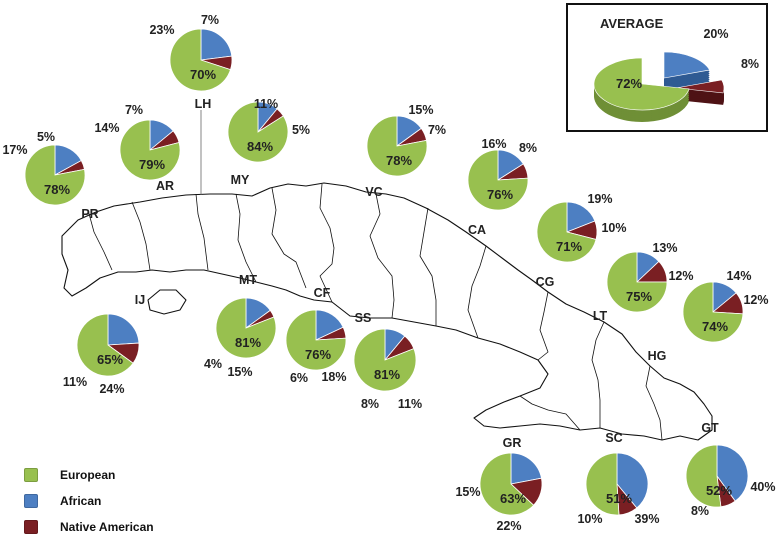  I want to click on pie-pr: 78% 17% 5% PR, so click(50, 175).